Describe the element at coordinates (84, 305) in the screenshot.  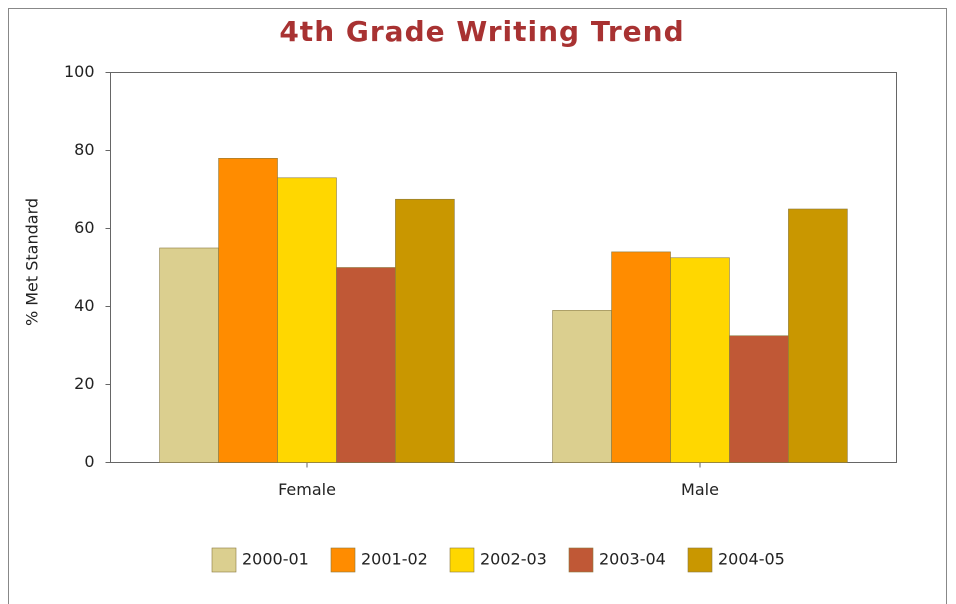
I see `y-tick-label: 40` at that location.